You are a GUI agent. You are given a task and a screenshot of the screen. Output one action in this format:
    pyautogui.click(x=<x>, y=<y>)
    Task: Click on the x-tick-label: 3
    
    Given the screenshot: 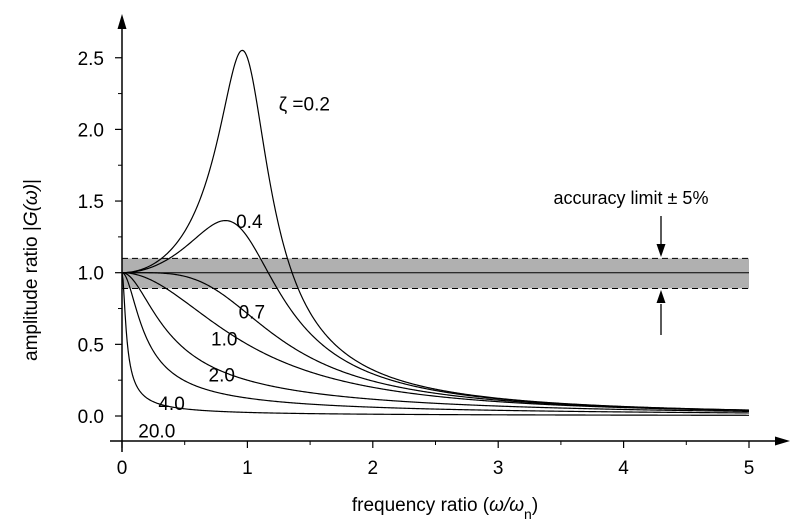 What is the action you would take?
    pyautogui.click(x=498, y=468)
    